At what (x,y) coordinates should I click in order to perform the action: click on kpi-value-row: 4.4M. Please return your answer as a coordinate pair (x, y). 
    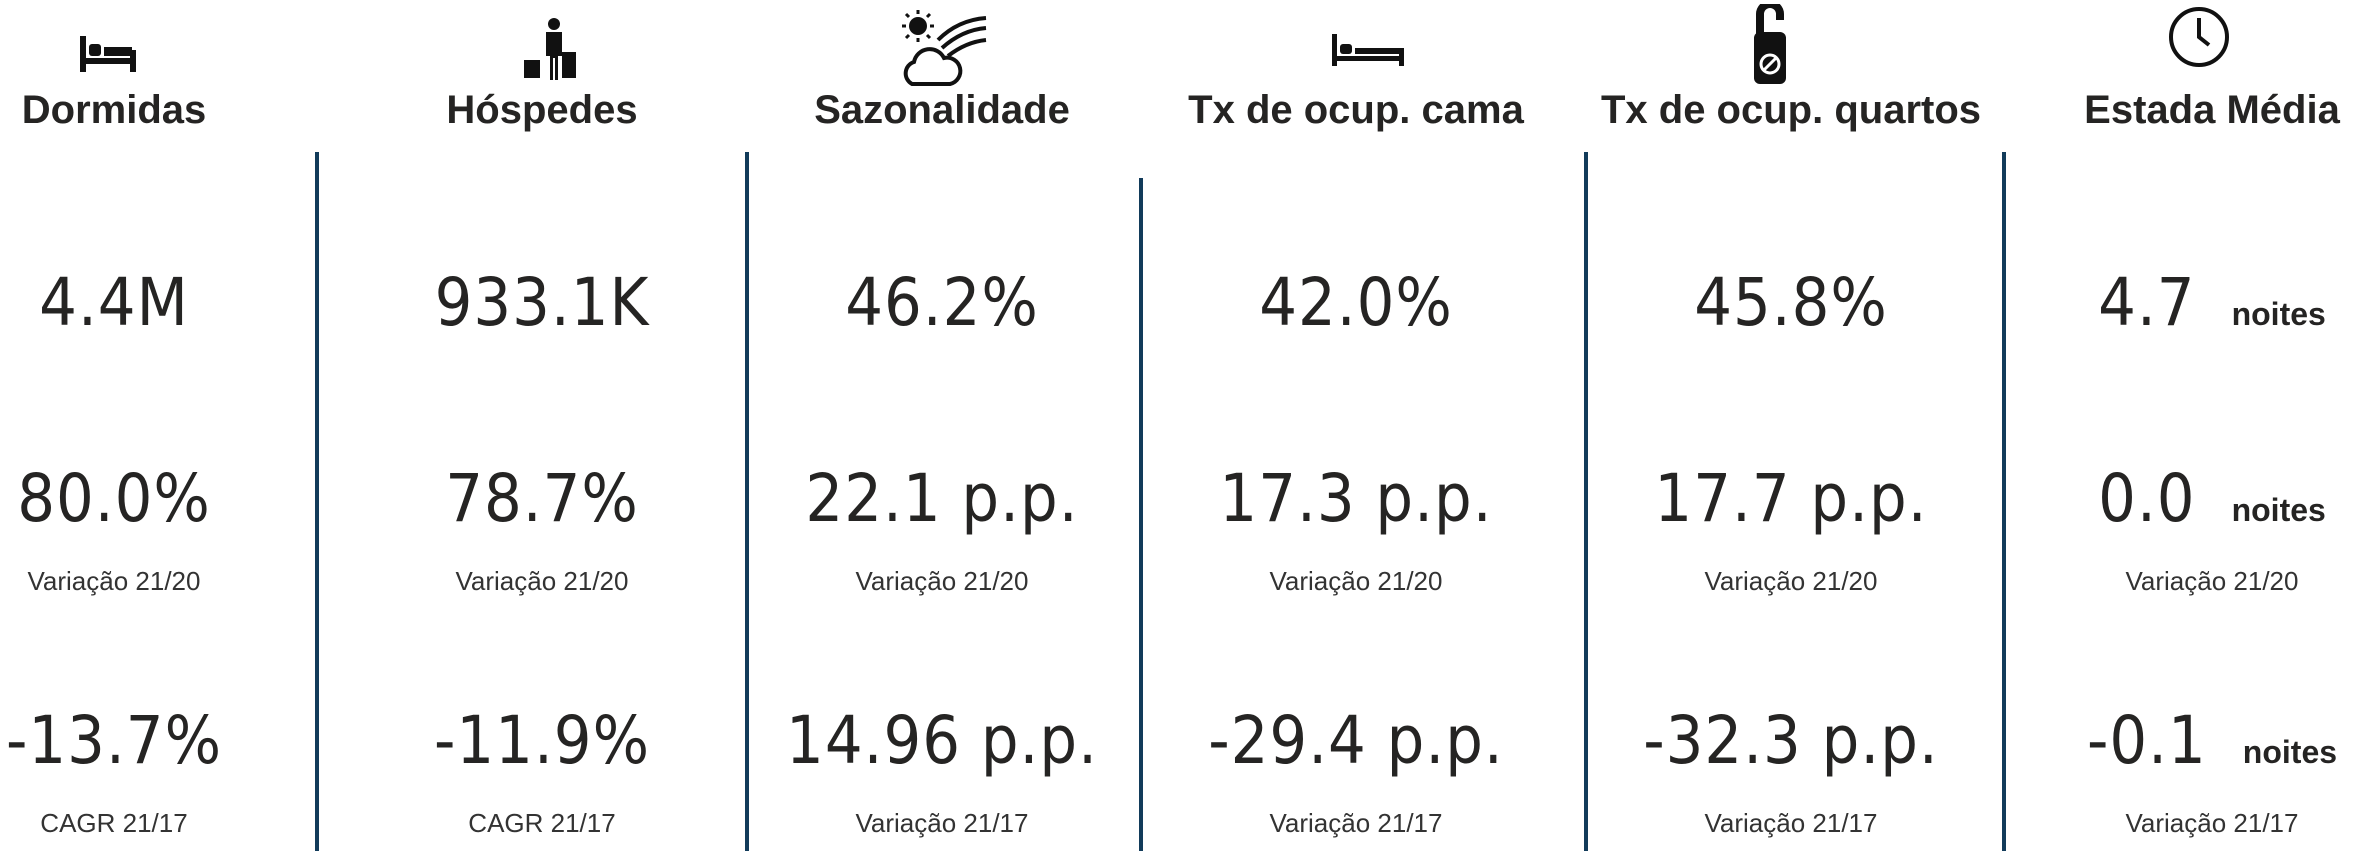
    Looking at the image, I should click on (162, 302).